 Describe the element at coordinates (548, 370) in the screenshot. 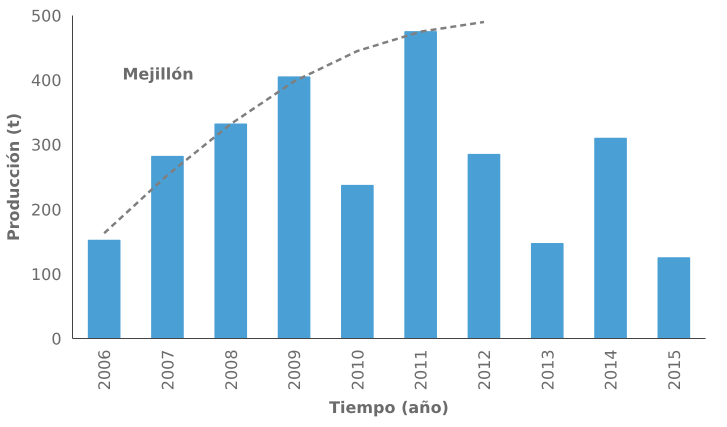

I see `x-tick-label: 2013` at that location.